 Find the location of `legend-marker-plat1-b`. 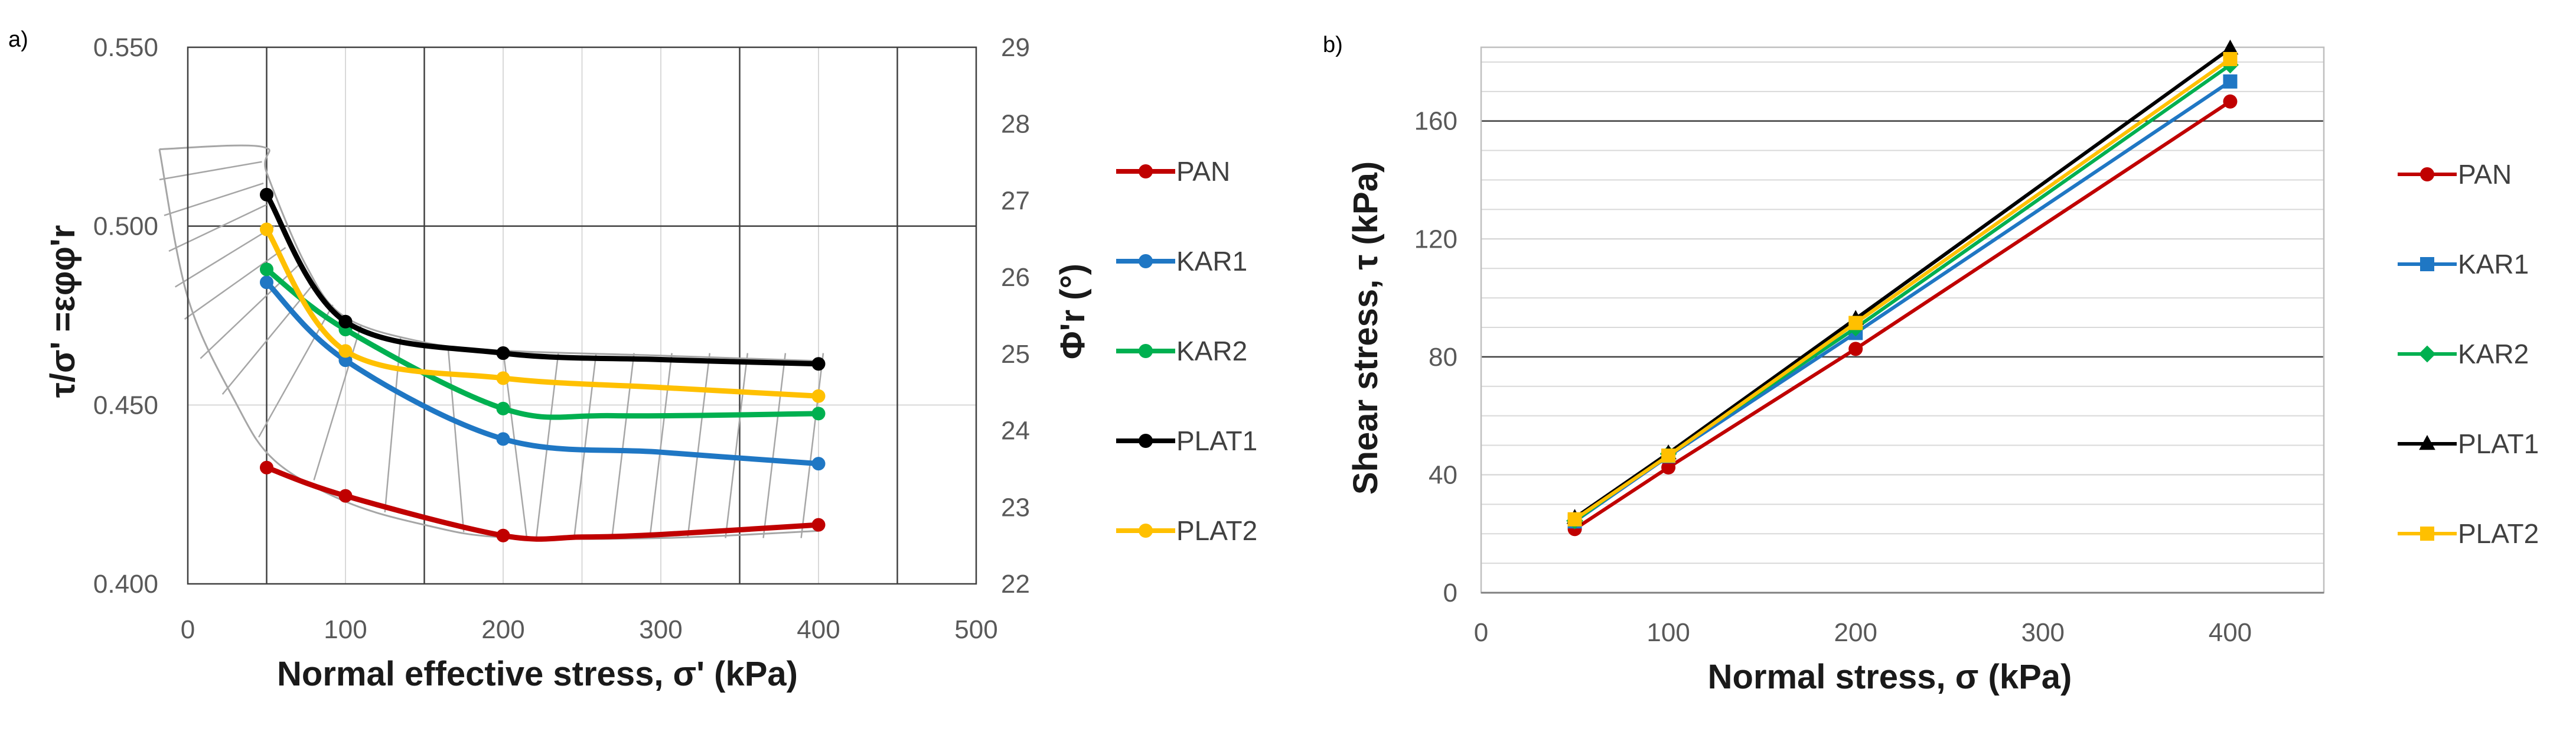

legend-marker-plat1-b is located at coordinates (2427, 442).